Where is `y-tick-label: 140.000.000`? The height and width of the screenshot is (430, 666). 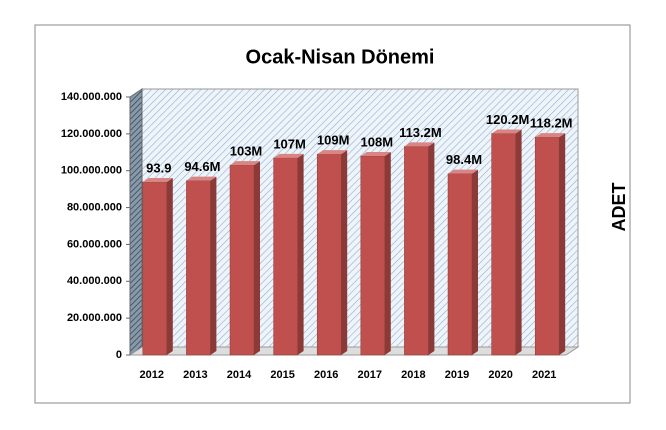 y-tick-label: 140.000.000 is located at coordinates (91, 97).